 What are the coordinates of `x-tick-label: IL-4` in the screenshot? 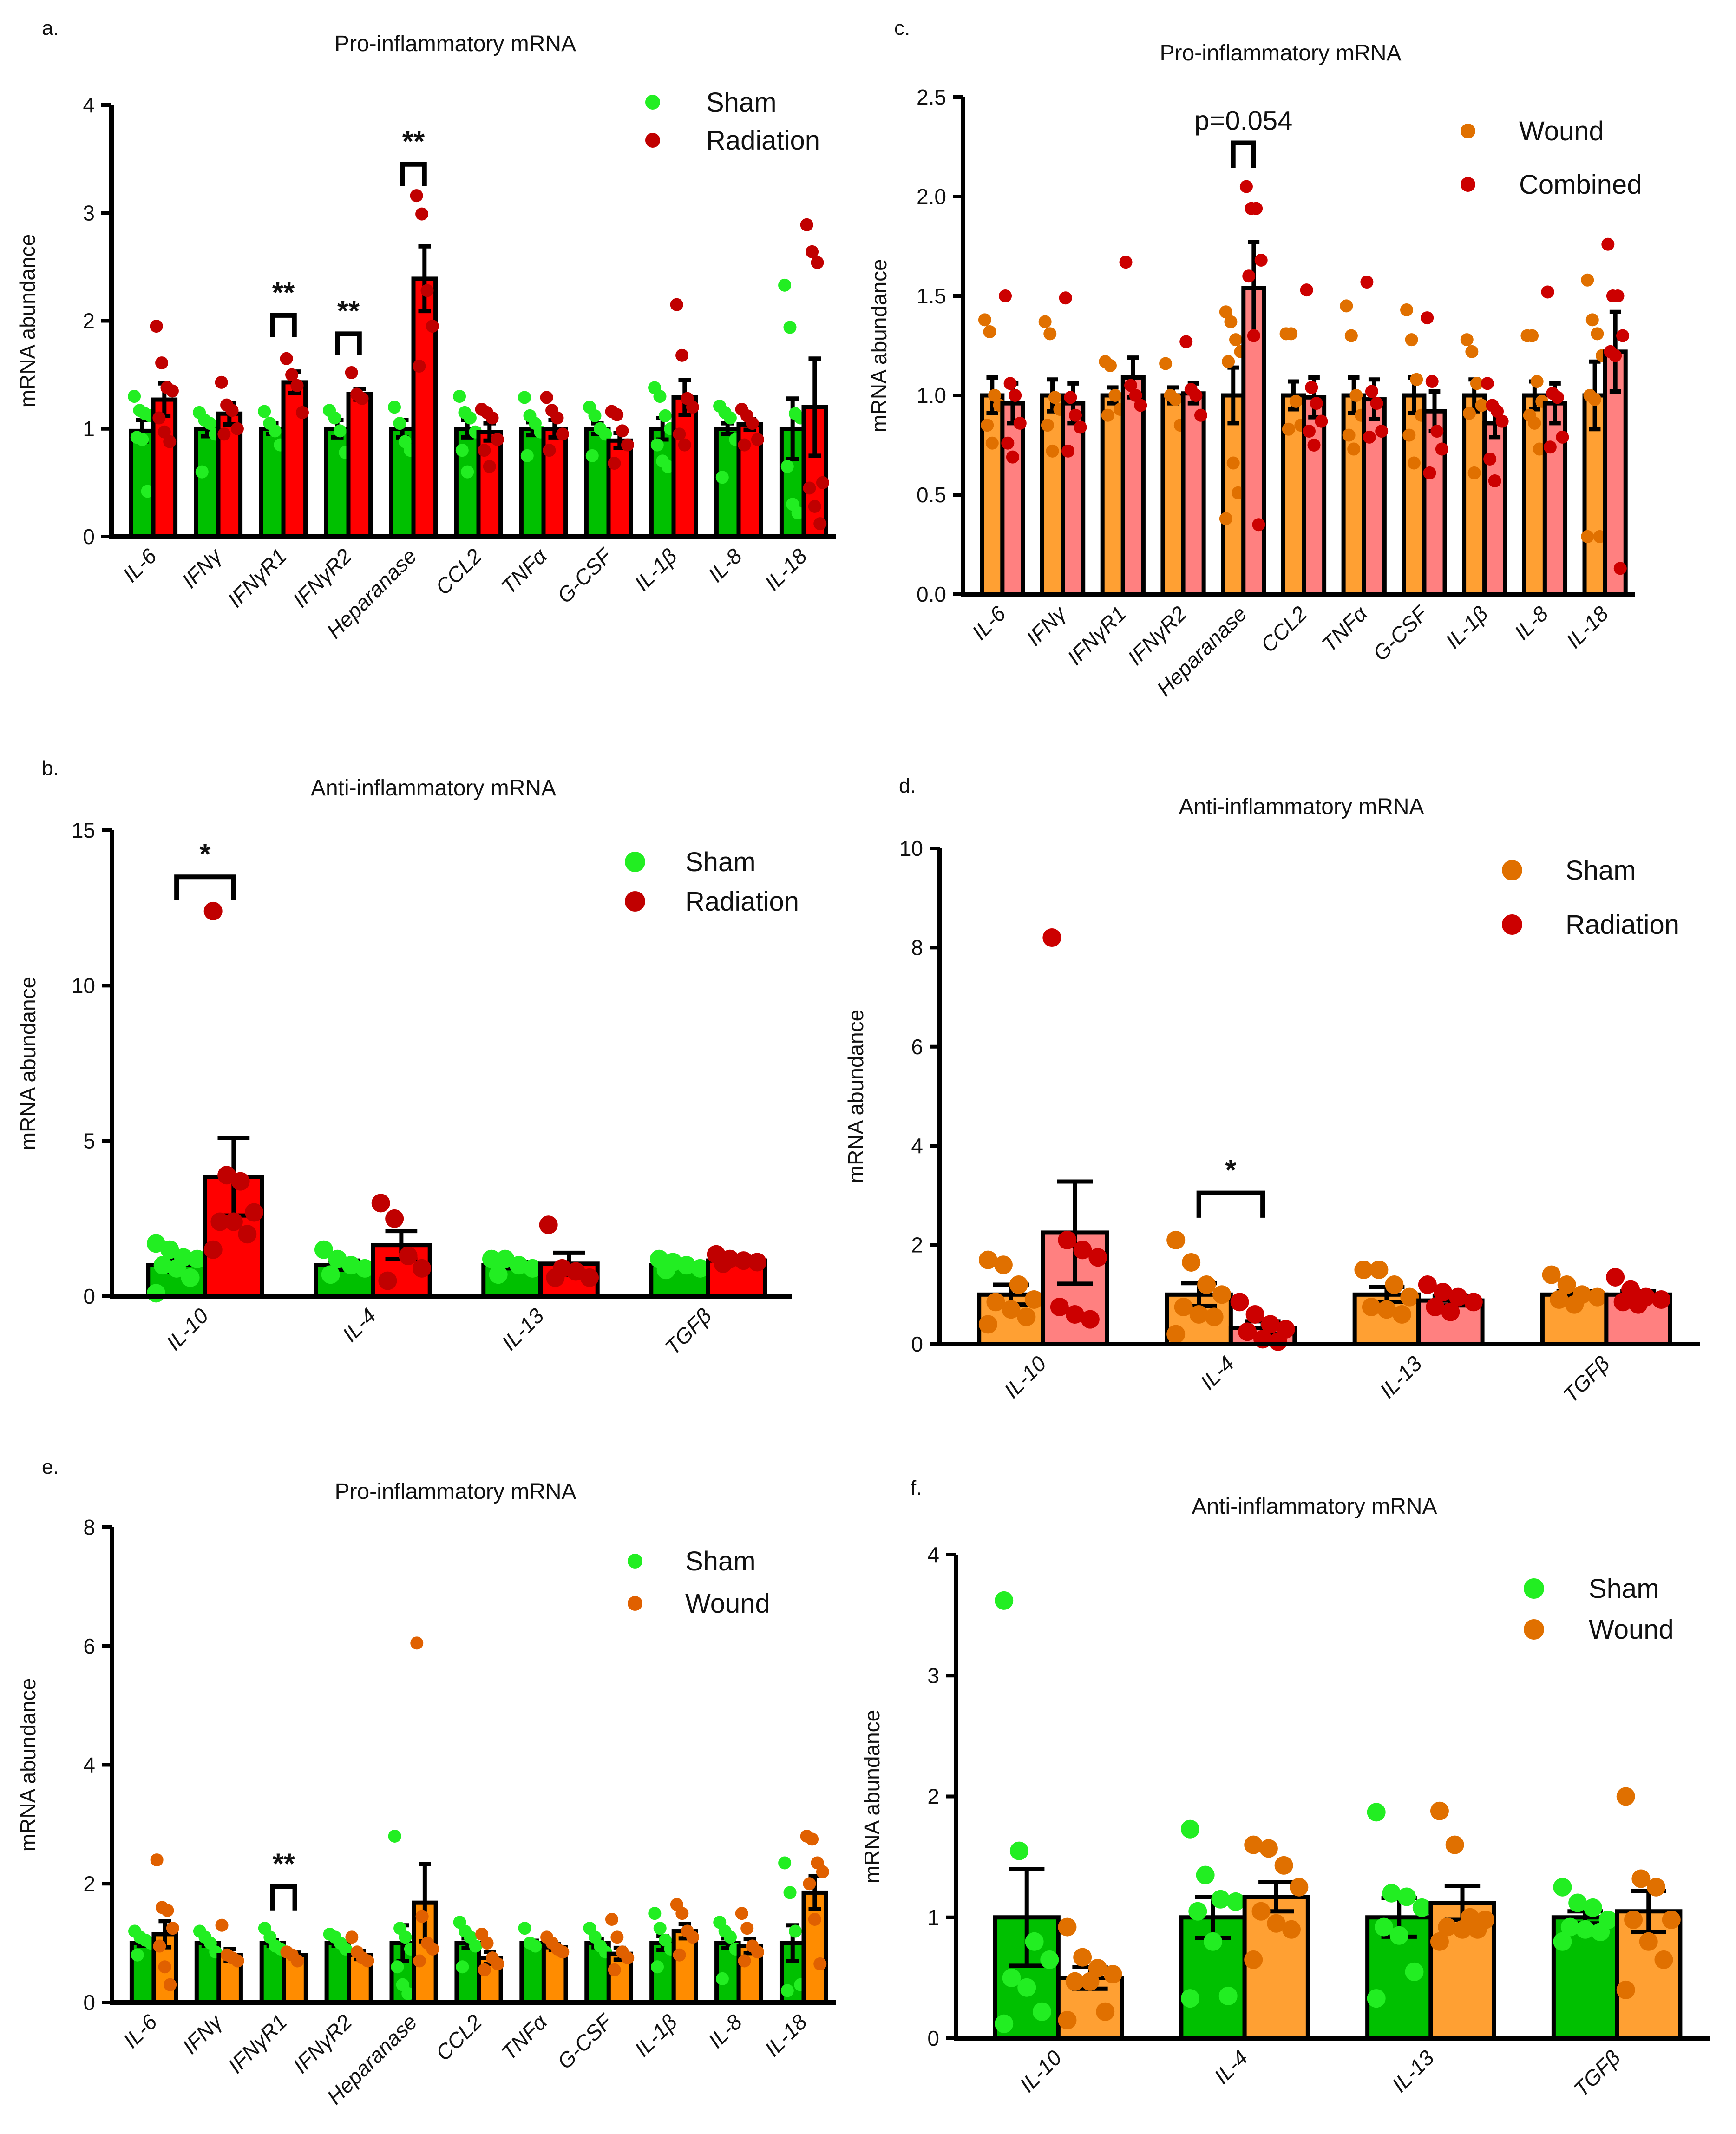 It's located at (1217, 1372).